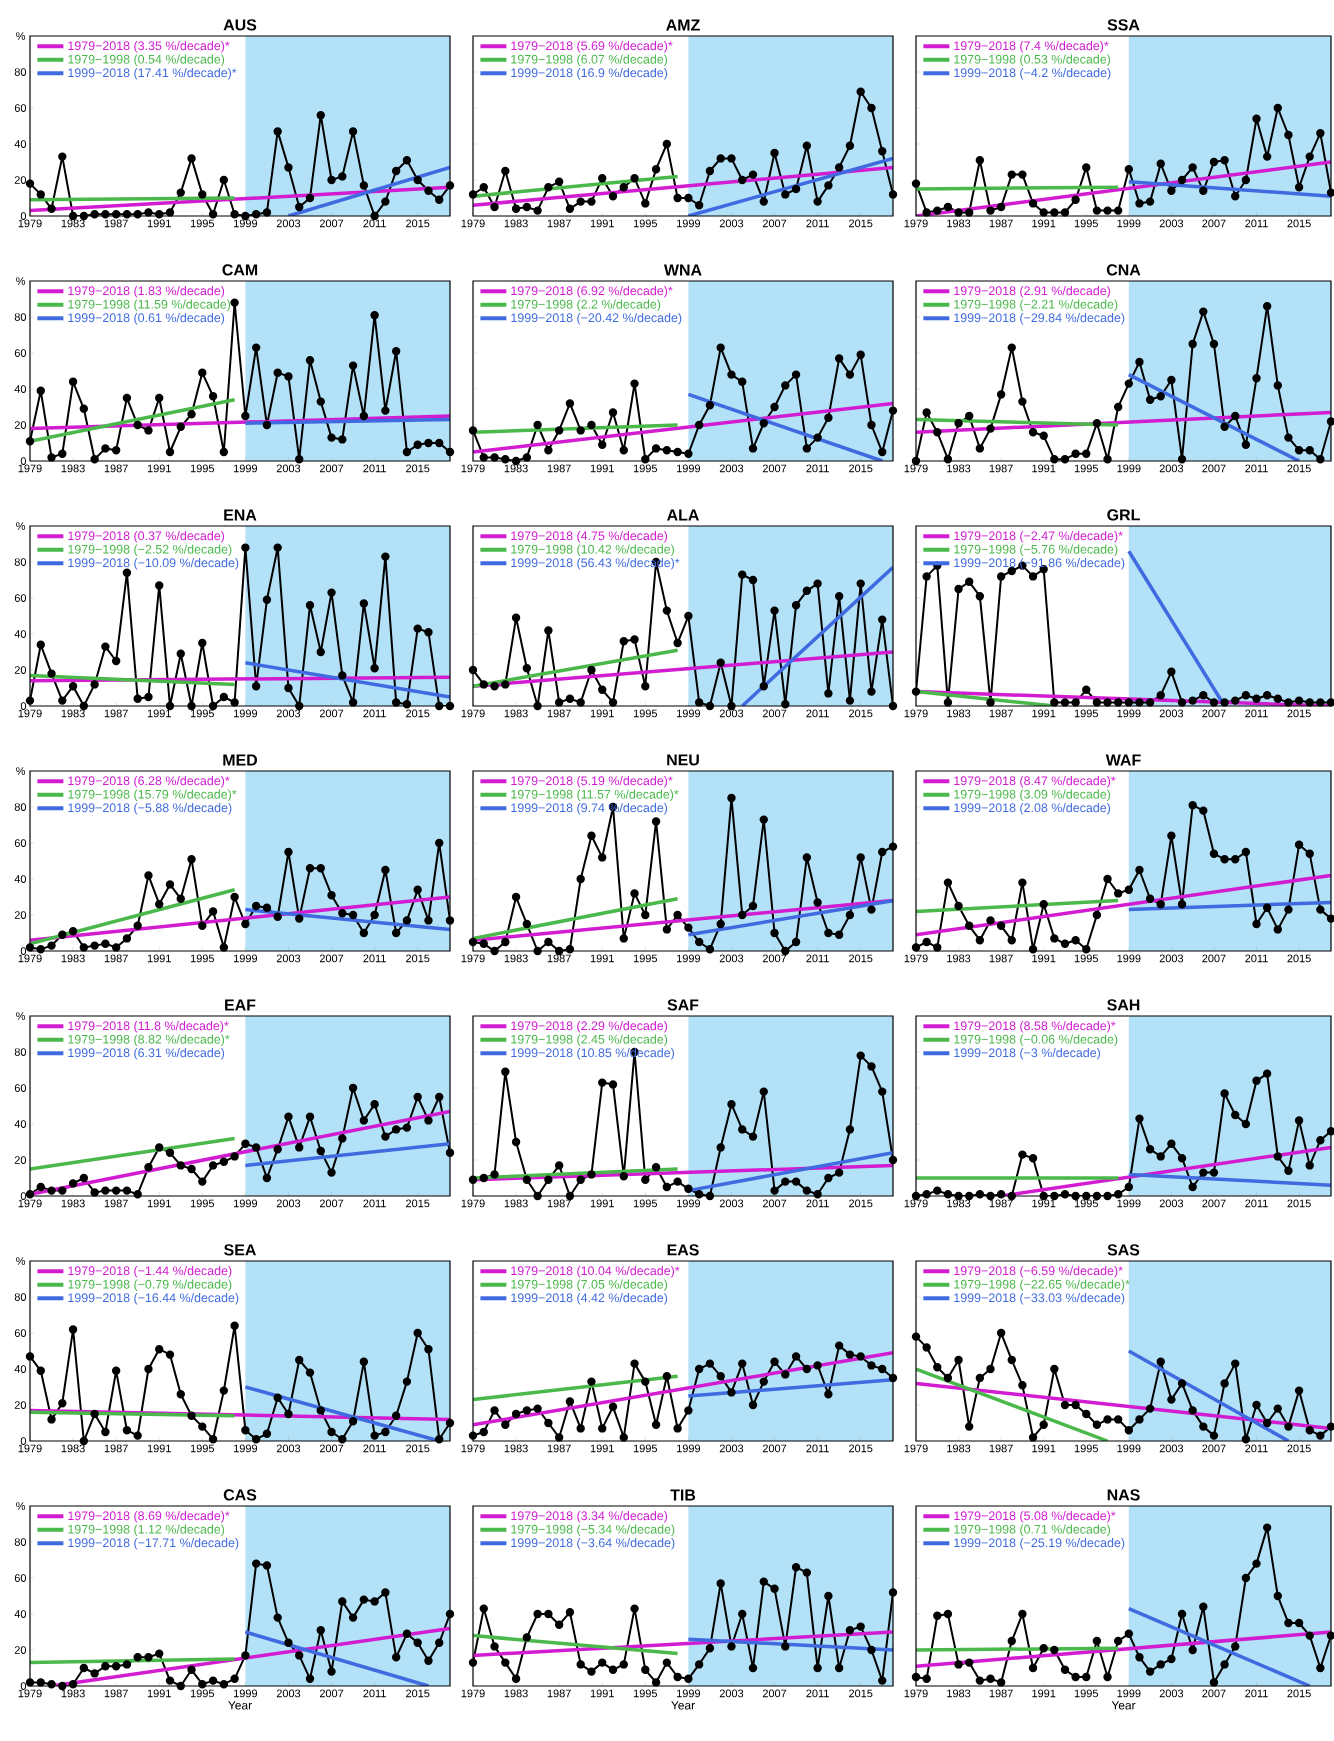 This screenshot has height=1741, width=1334. Describe the element at coordinates (688, 468) in the screenshot. I see `x-tick-label: 1999` at that location.